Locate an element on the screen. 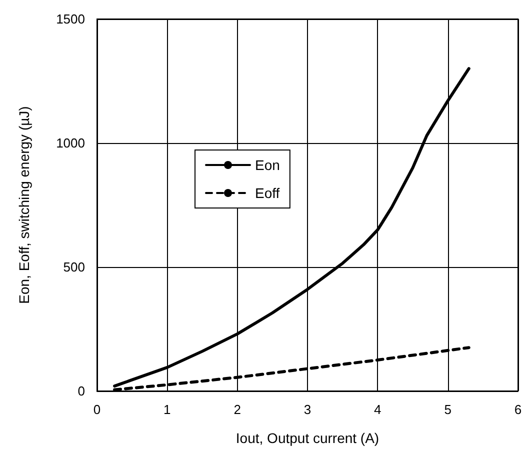 The height and width of the screenshot is (473, 526). x-axis-title: Iout, Output current (A) is located at coordinates (308, 438).